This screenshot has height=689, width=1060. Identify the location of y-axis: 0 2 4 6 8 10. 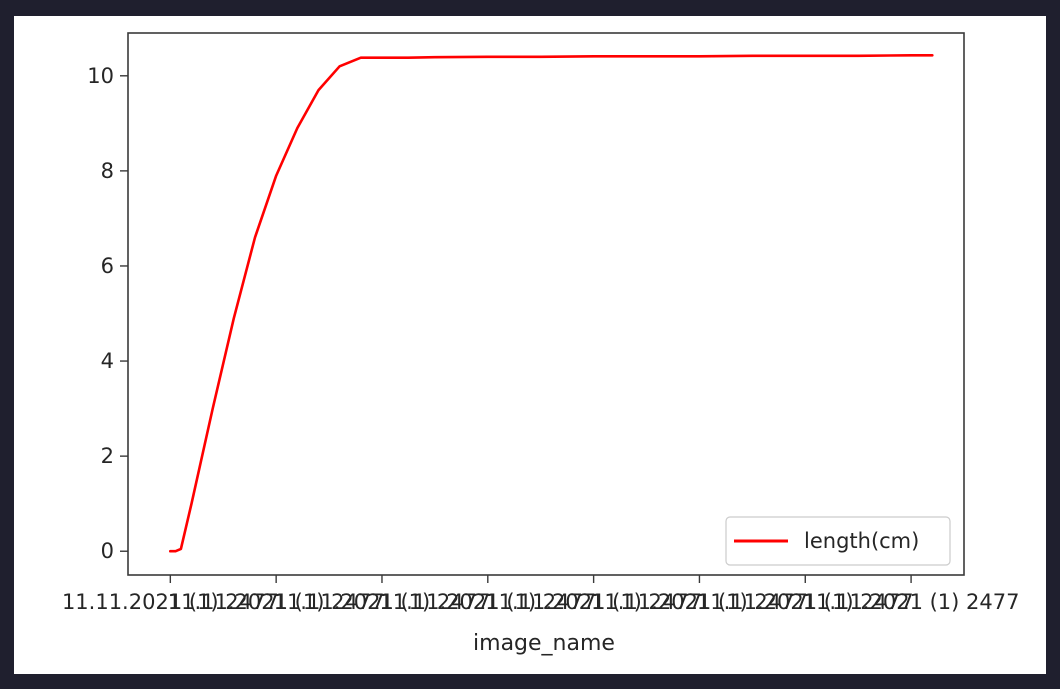
(107, 313).